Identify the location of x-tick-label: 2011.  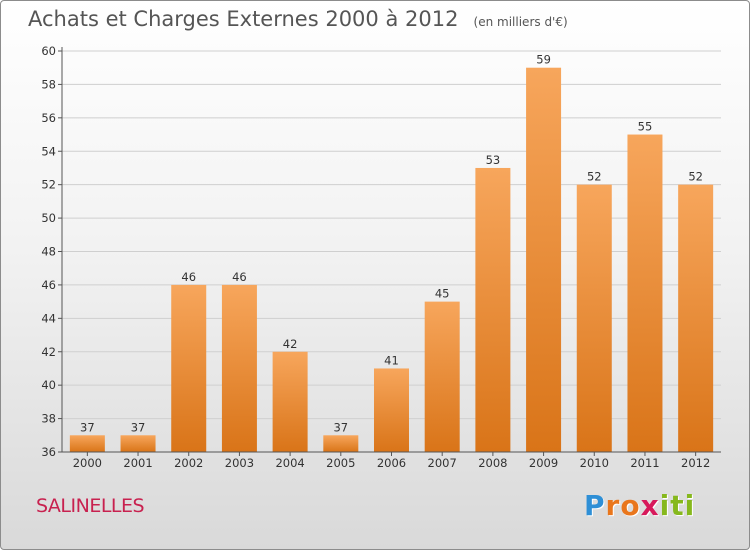
(644, 463).